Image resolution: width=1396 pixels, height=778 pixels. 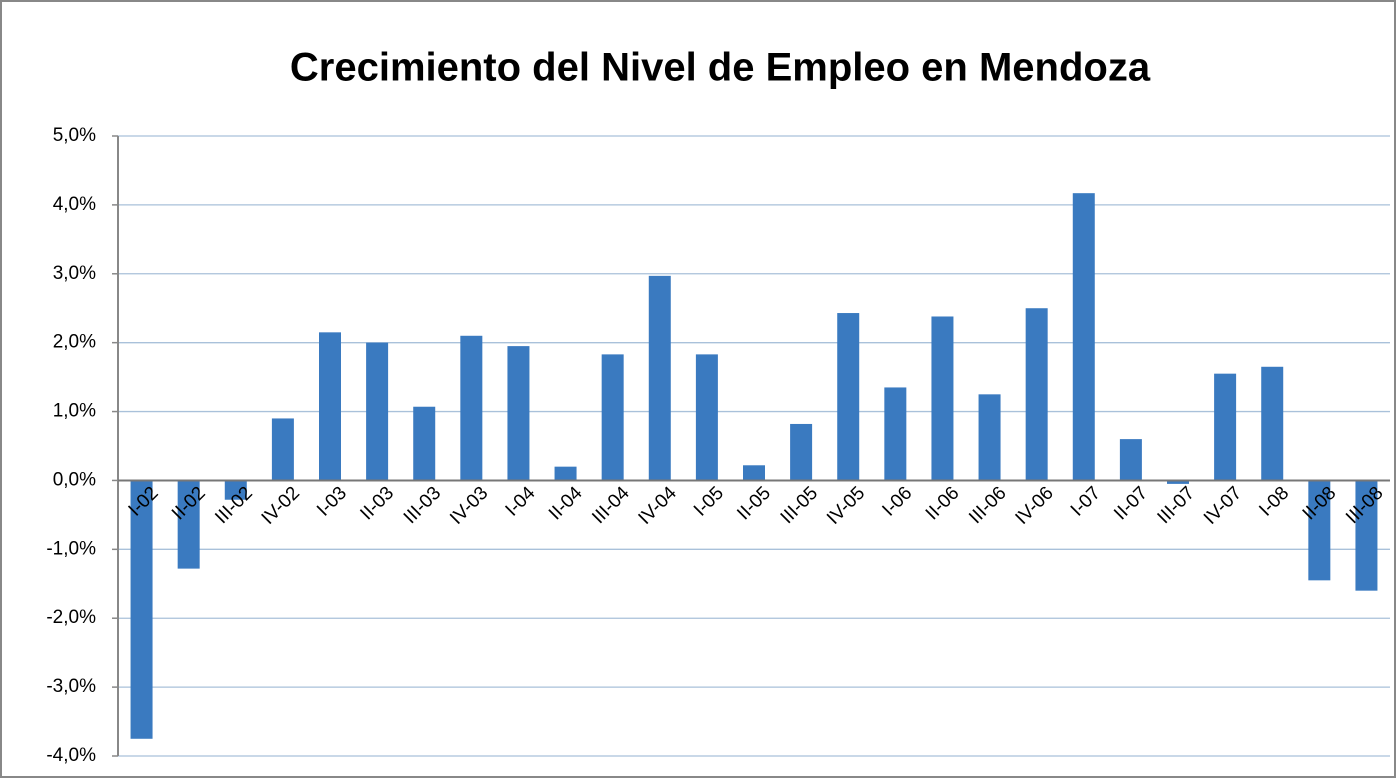 I want to click on y-tick-label: 4,0%, so click(x=74, y=204).